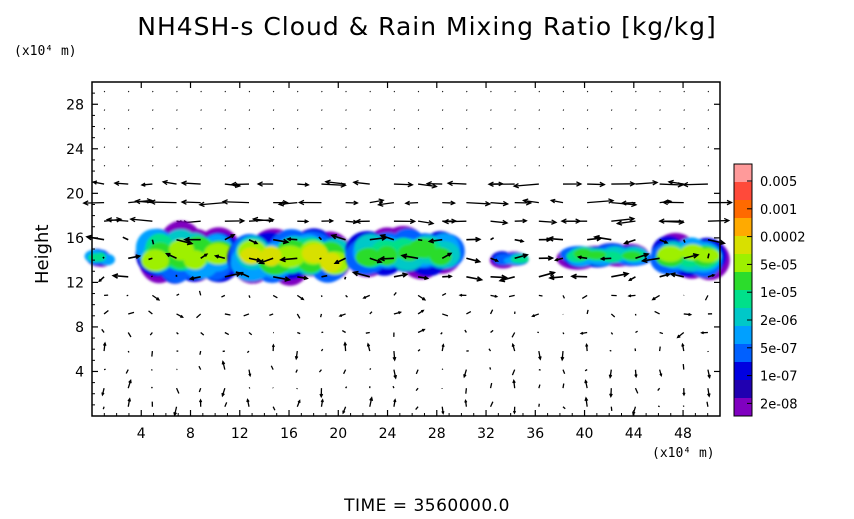 This screenshot has width=854, height=519. I want to click on cloud-region, so click(405, 252).